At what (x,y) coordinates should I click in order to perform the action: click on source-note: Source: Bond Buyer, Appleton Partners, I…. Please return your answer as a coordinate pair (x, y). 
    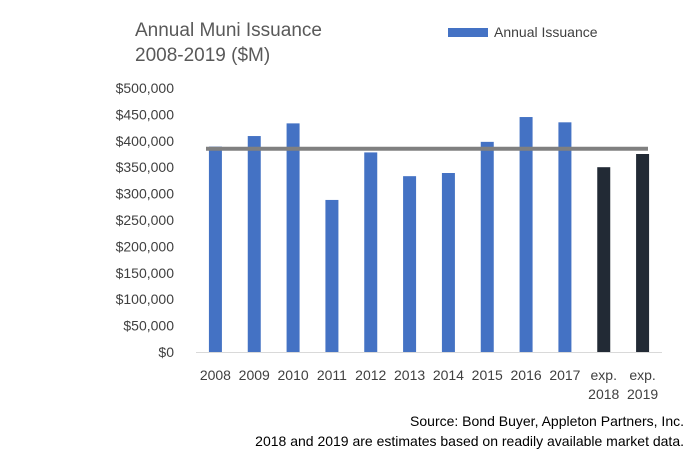
    Looking at the image, I should click on (469, 431).